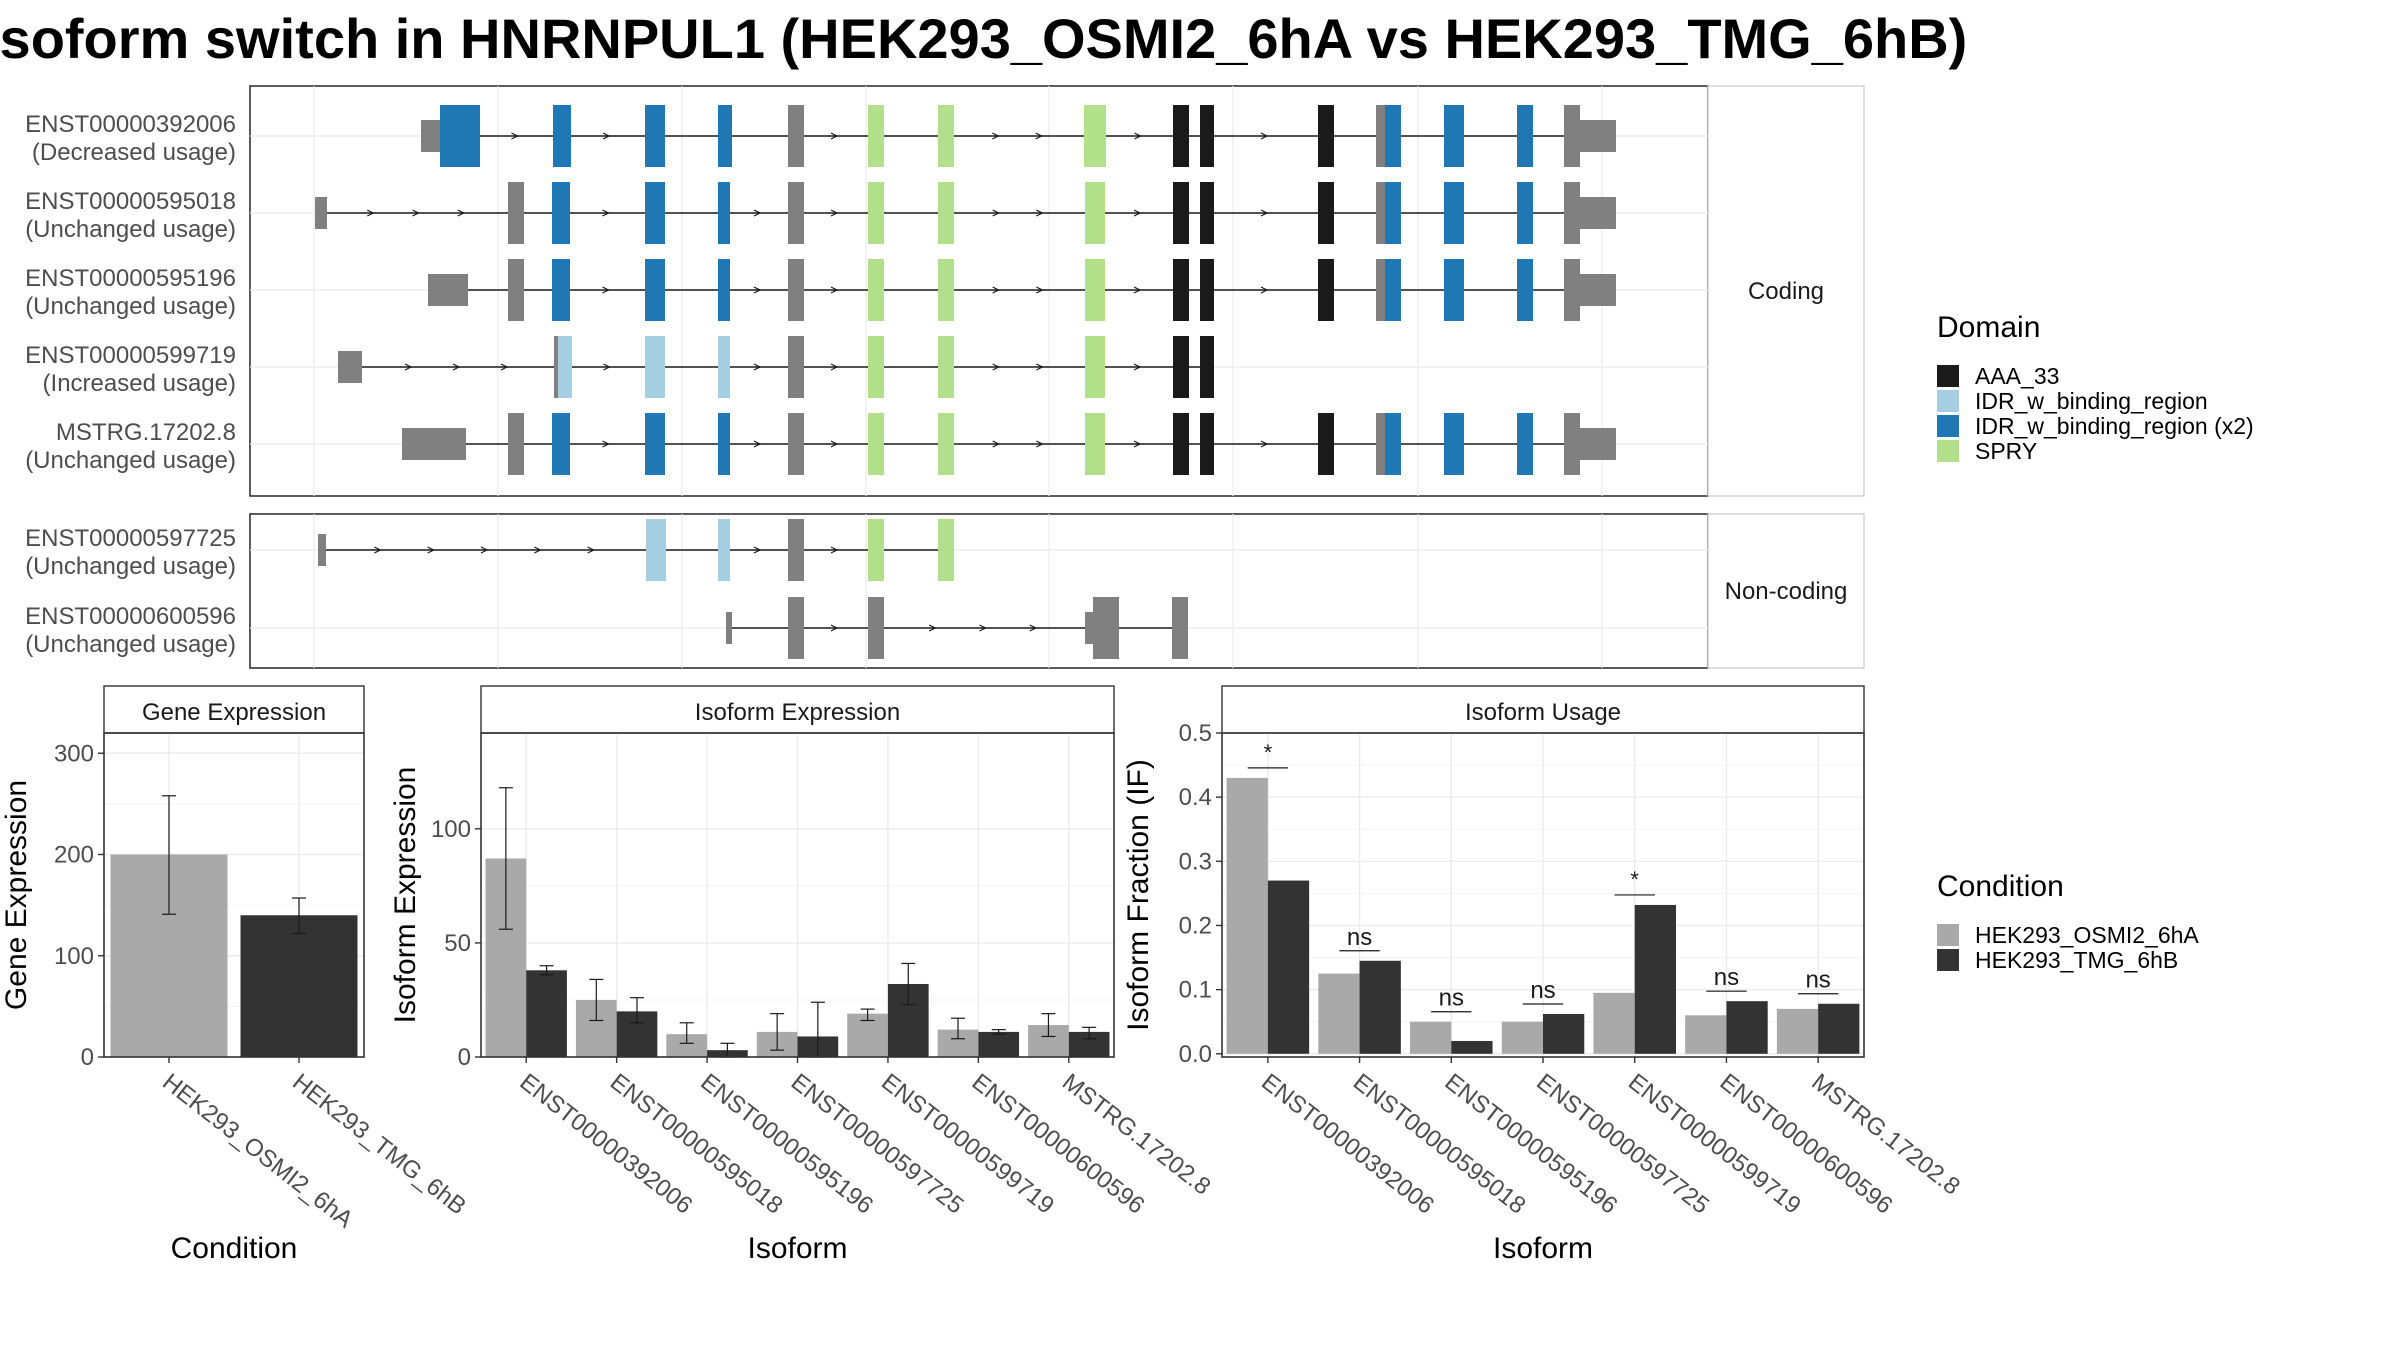 Image resolution: width=2400 pixels, height=1350 pixels. Describe the element at coordinates (1988, 327) in the screenshot. I see `domain-legend-title: Domain` at that location.